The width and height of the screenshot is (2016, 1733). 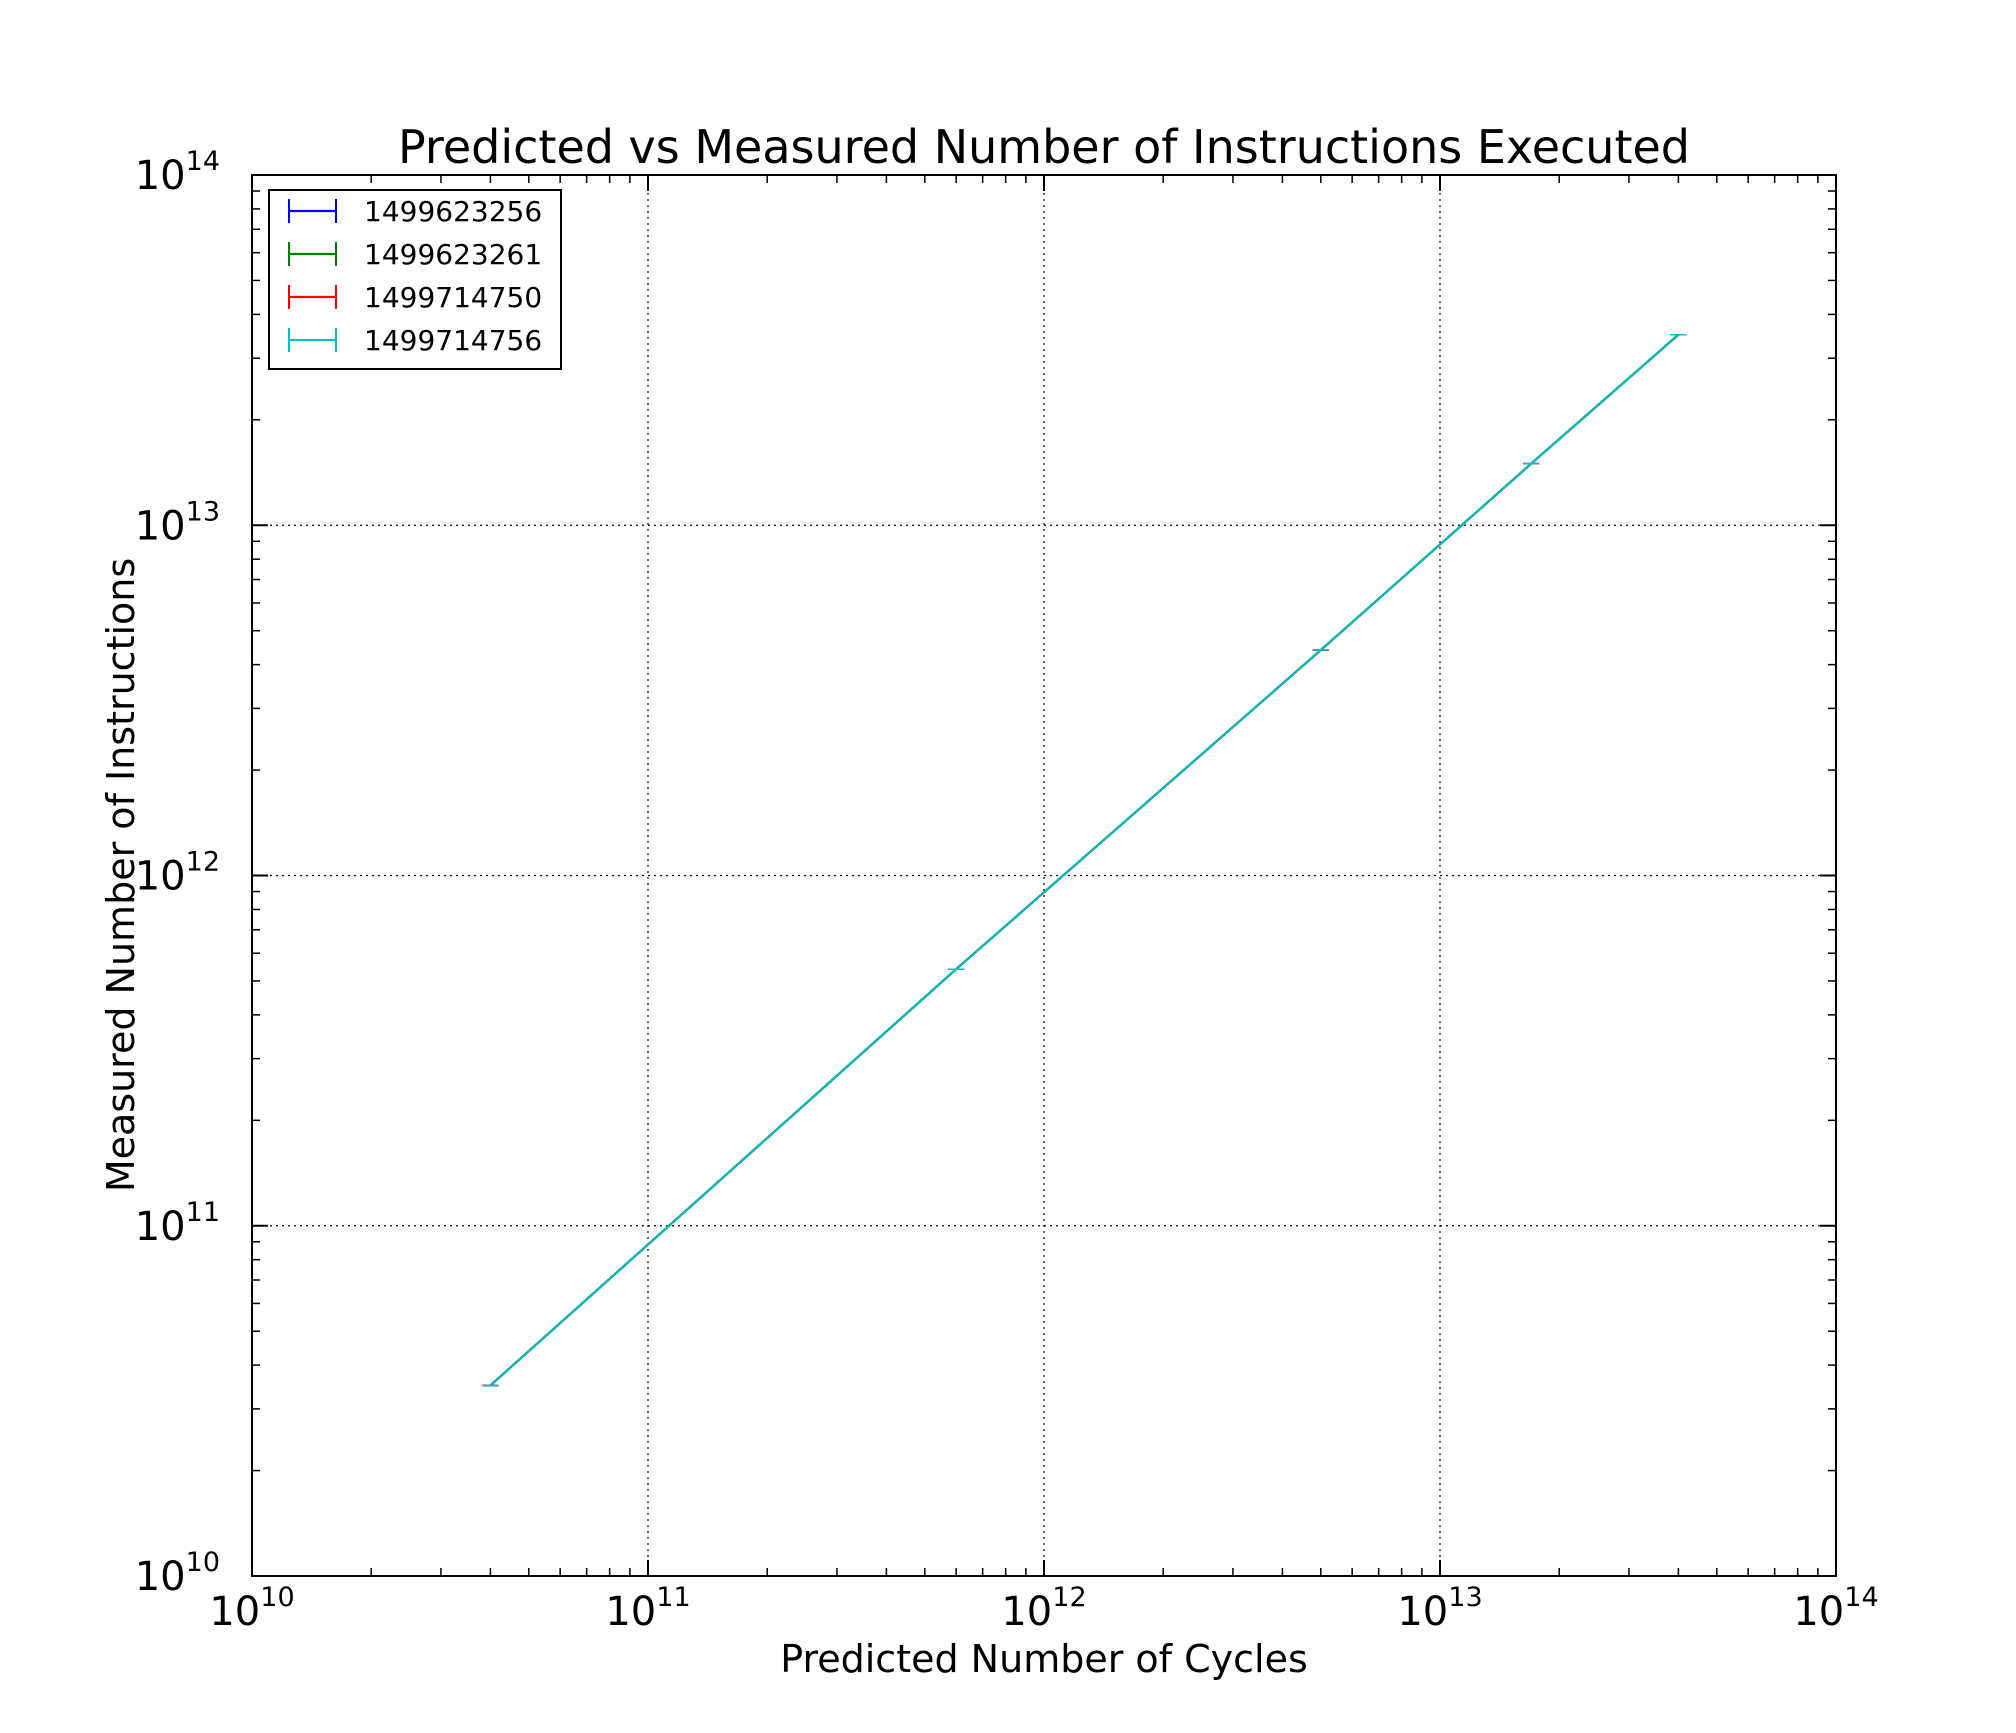 I want to click on y-tick-label: 1011, so click(x=177, y=1223).